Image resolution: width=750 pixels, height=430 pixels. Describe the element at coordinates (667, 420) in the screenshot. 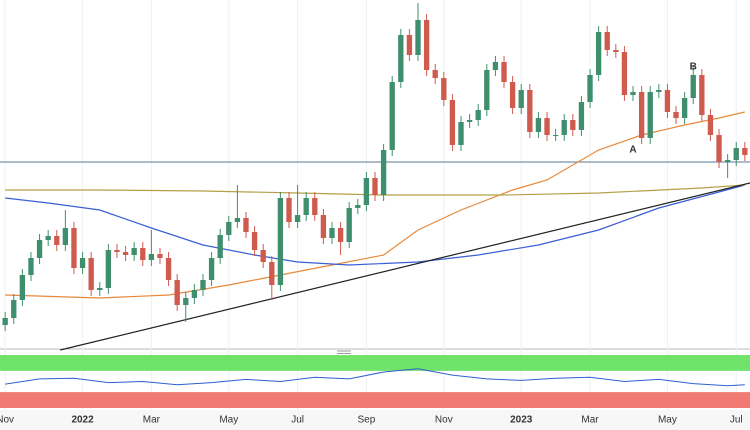

I see `x-tick-label: May` at that location.